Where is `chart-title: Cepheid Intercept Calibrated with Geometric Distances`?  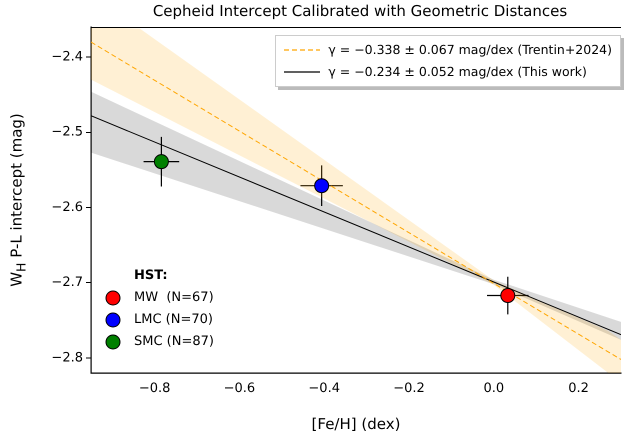 chart-title: Cepheid Intercept Calibrated with Geometric Distances is located at coordinates (360, 11).